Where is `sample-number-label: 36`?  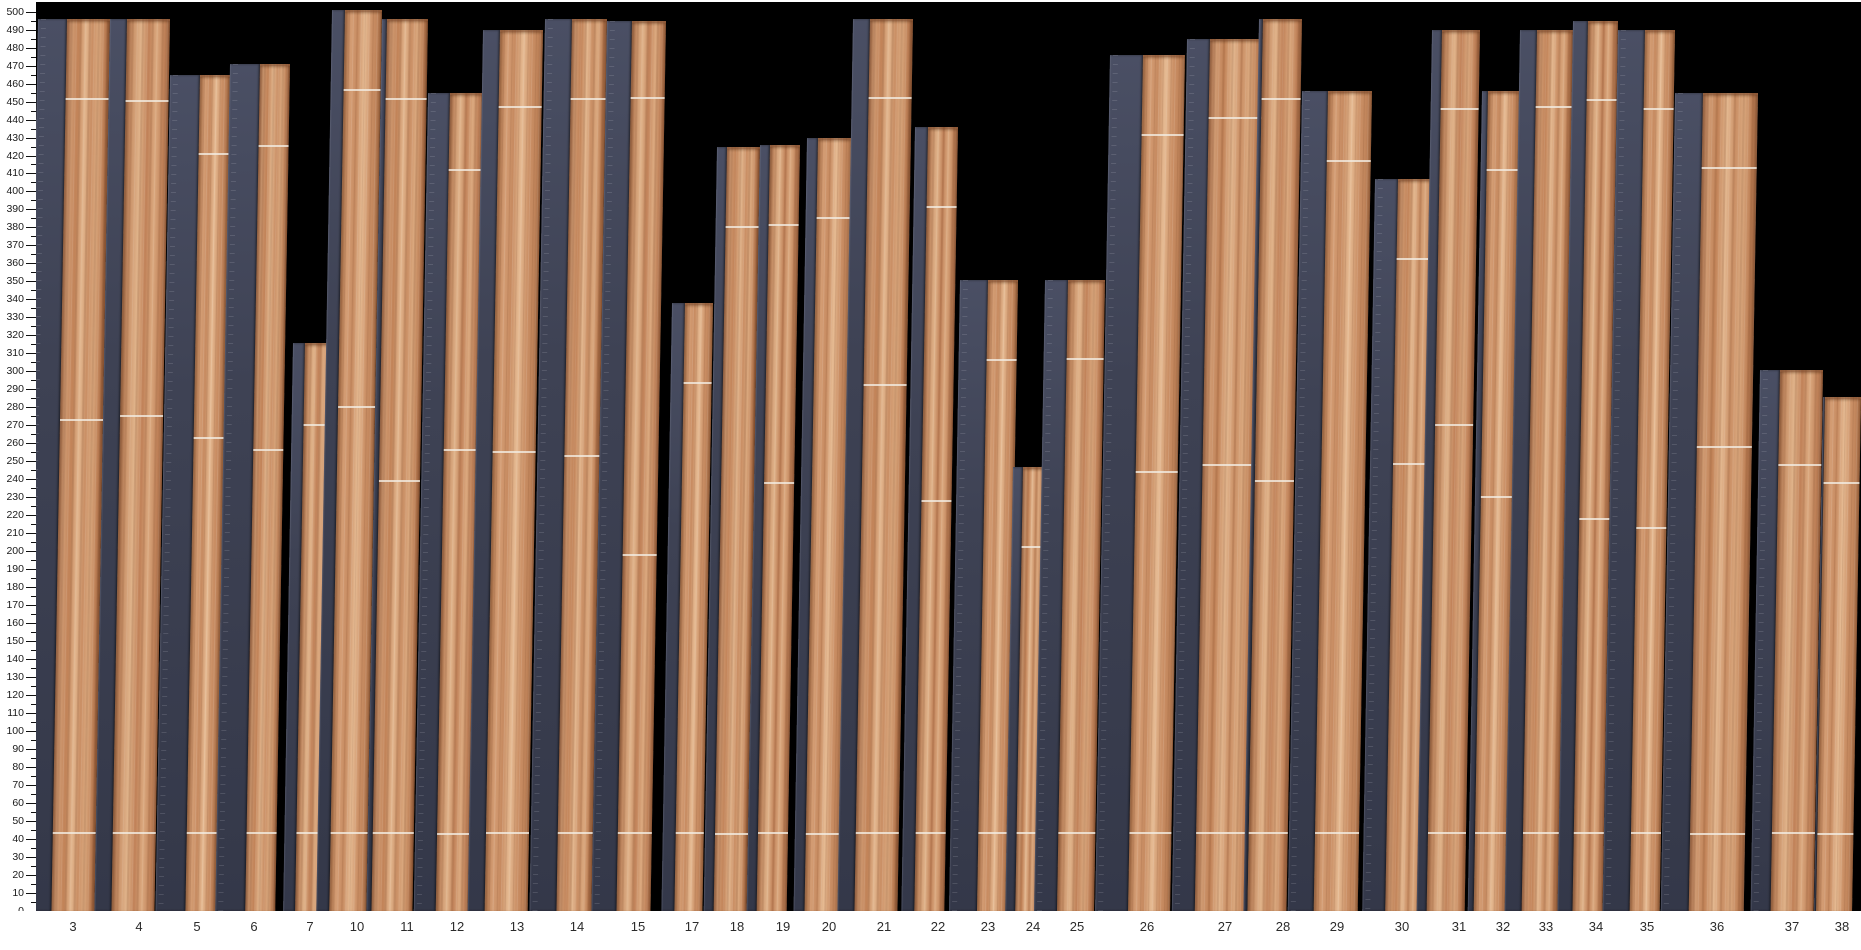
sample-number-label: 36 is located at coordinates (1717, 926).